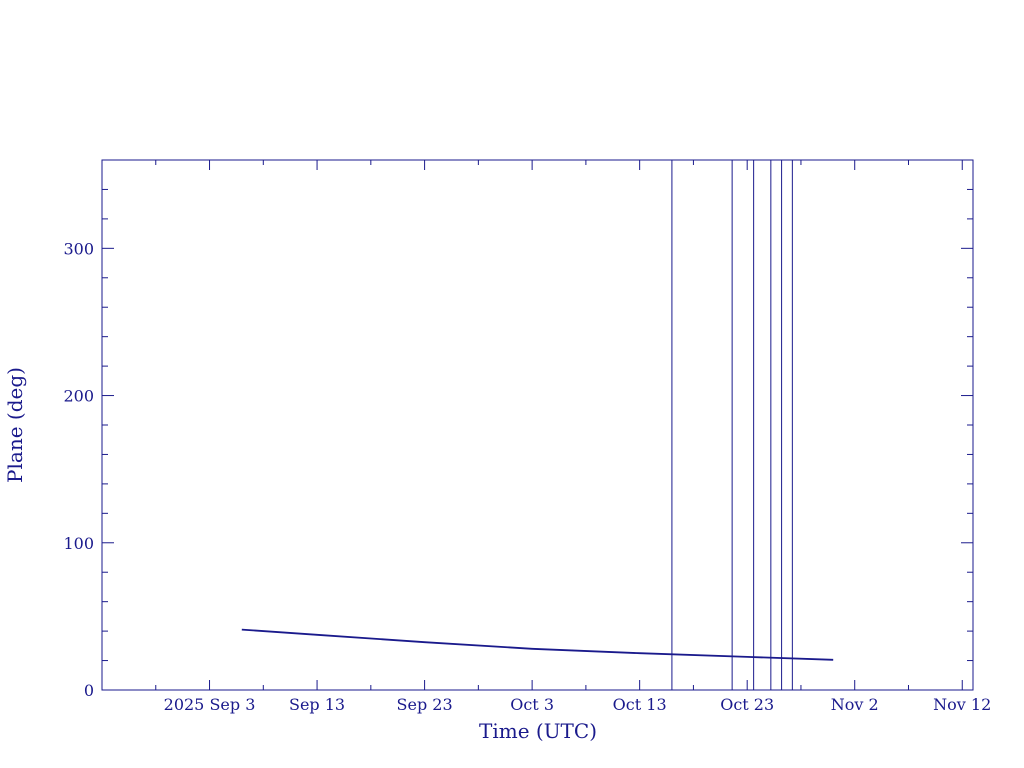 The height and width of the screenshot is (768, 1024). Describe the element at coordinates (532, 704) in the screenshot. I see `x-tick-label: Oct 3` at that location.